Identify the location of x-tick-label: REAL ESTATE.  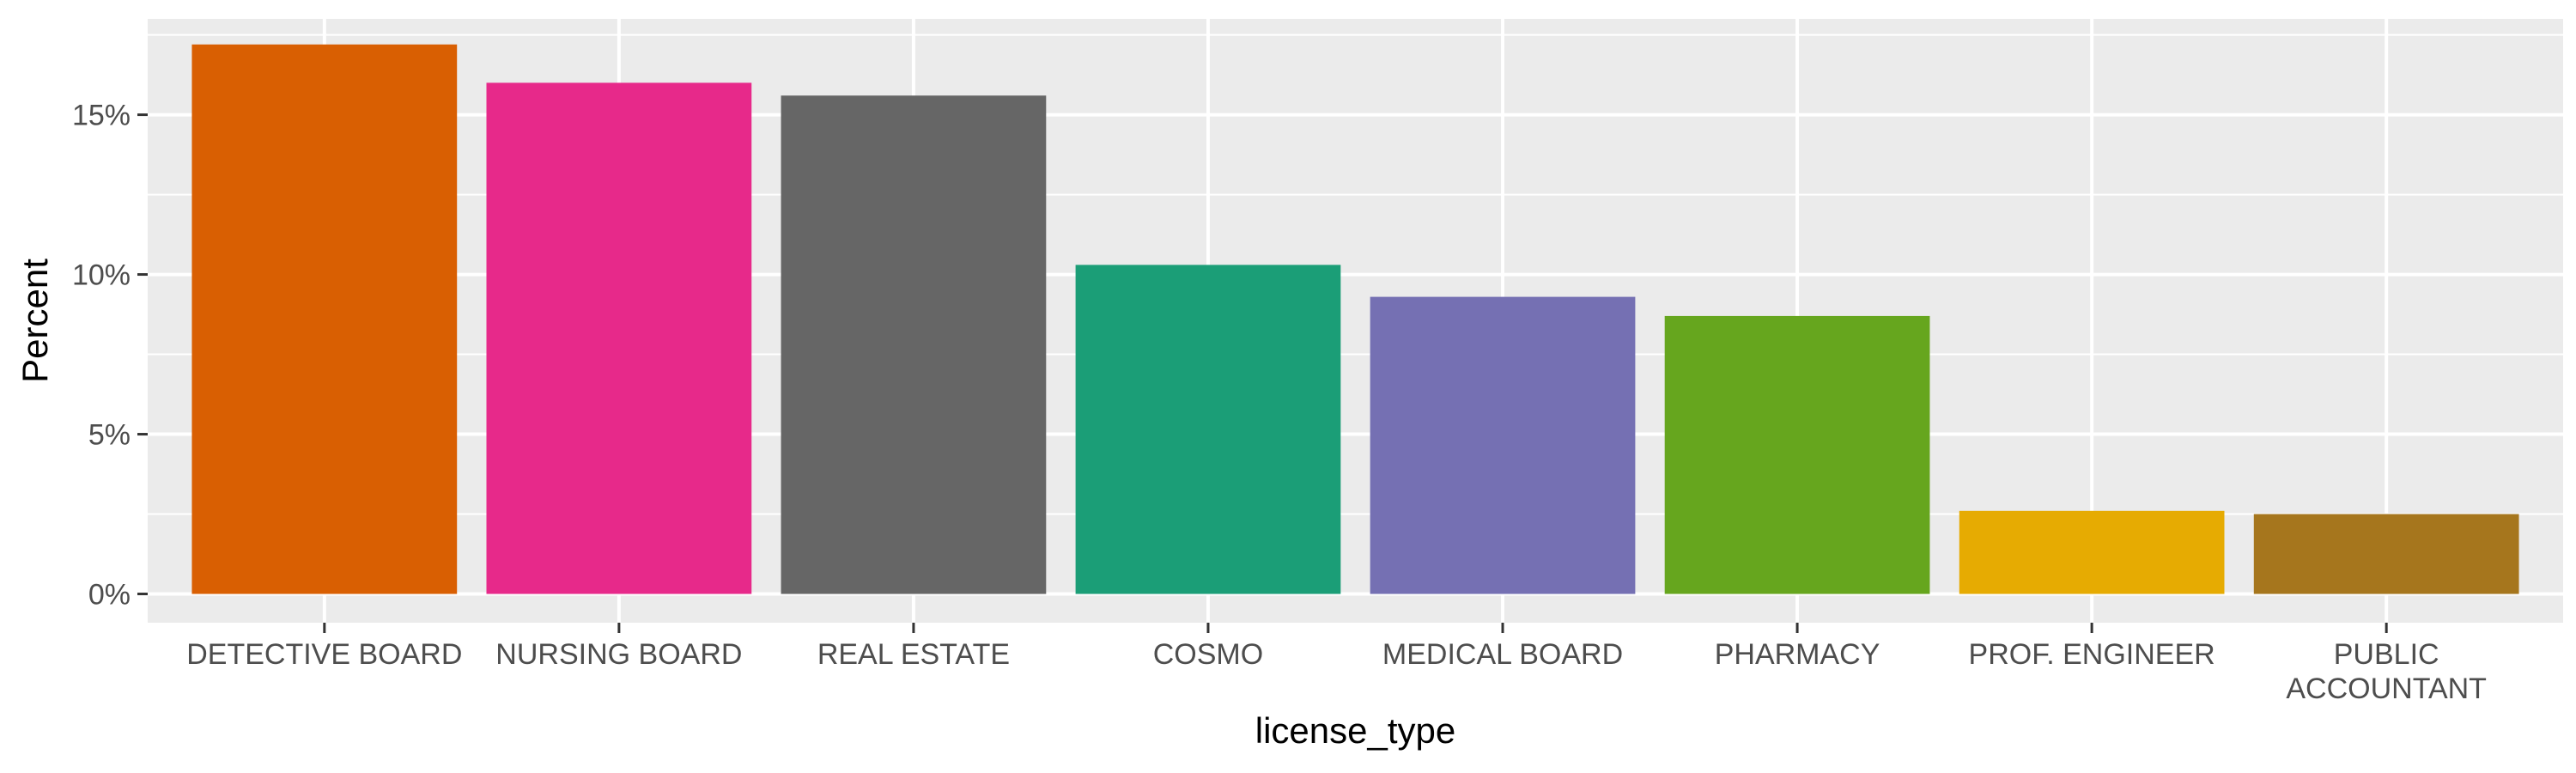
(914, 654).